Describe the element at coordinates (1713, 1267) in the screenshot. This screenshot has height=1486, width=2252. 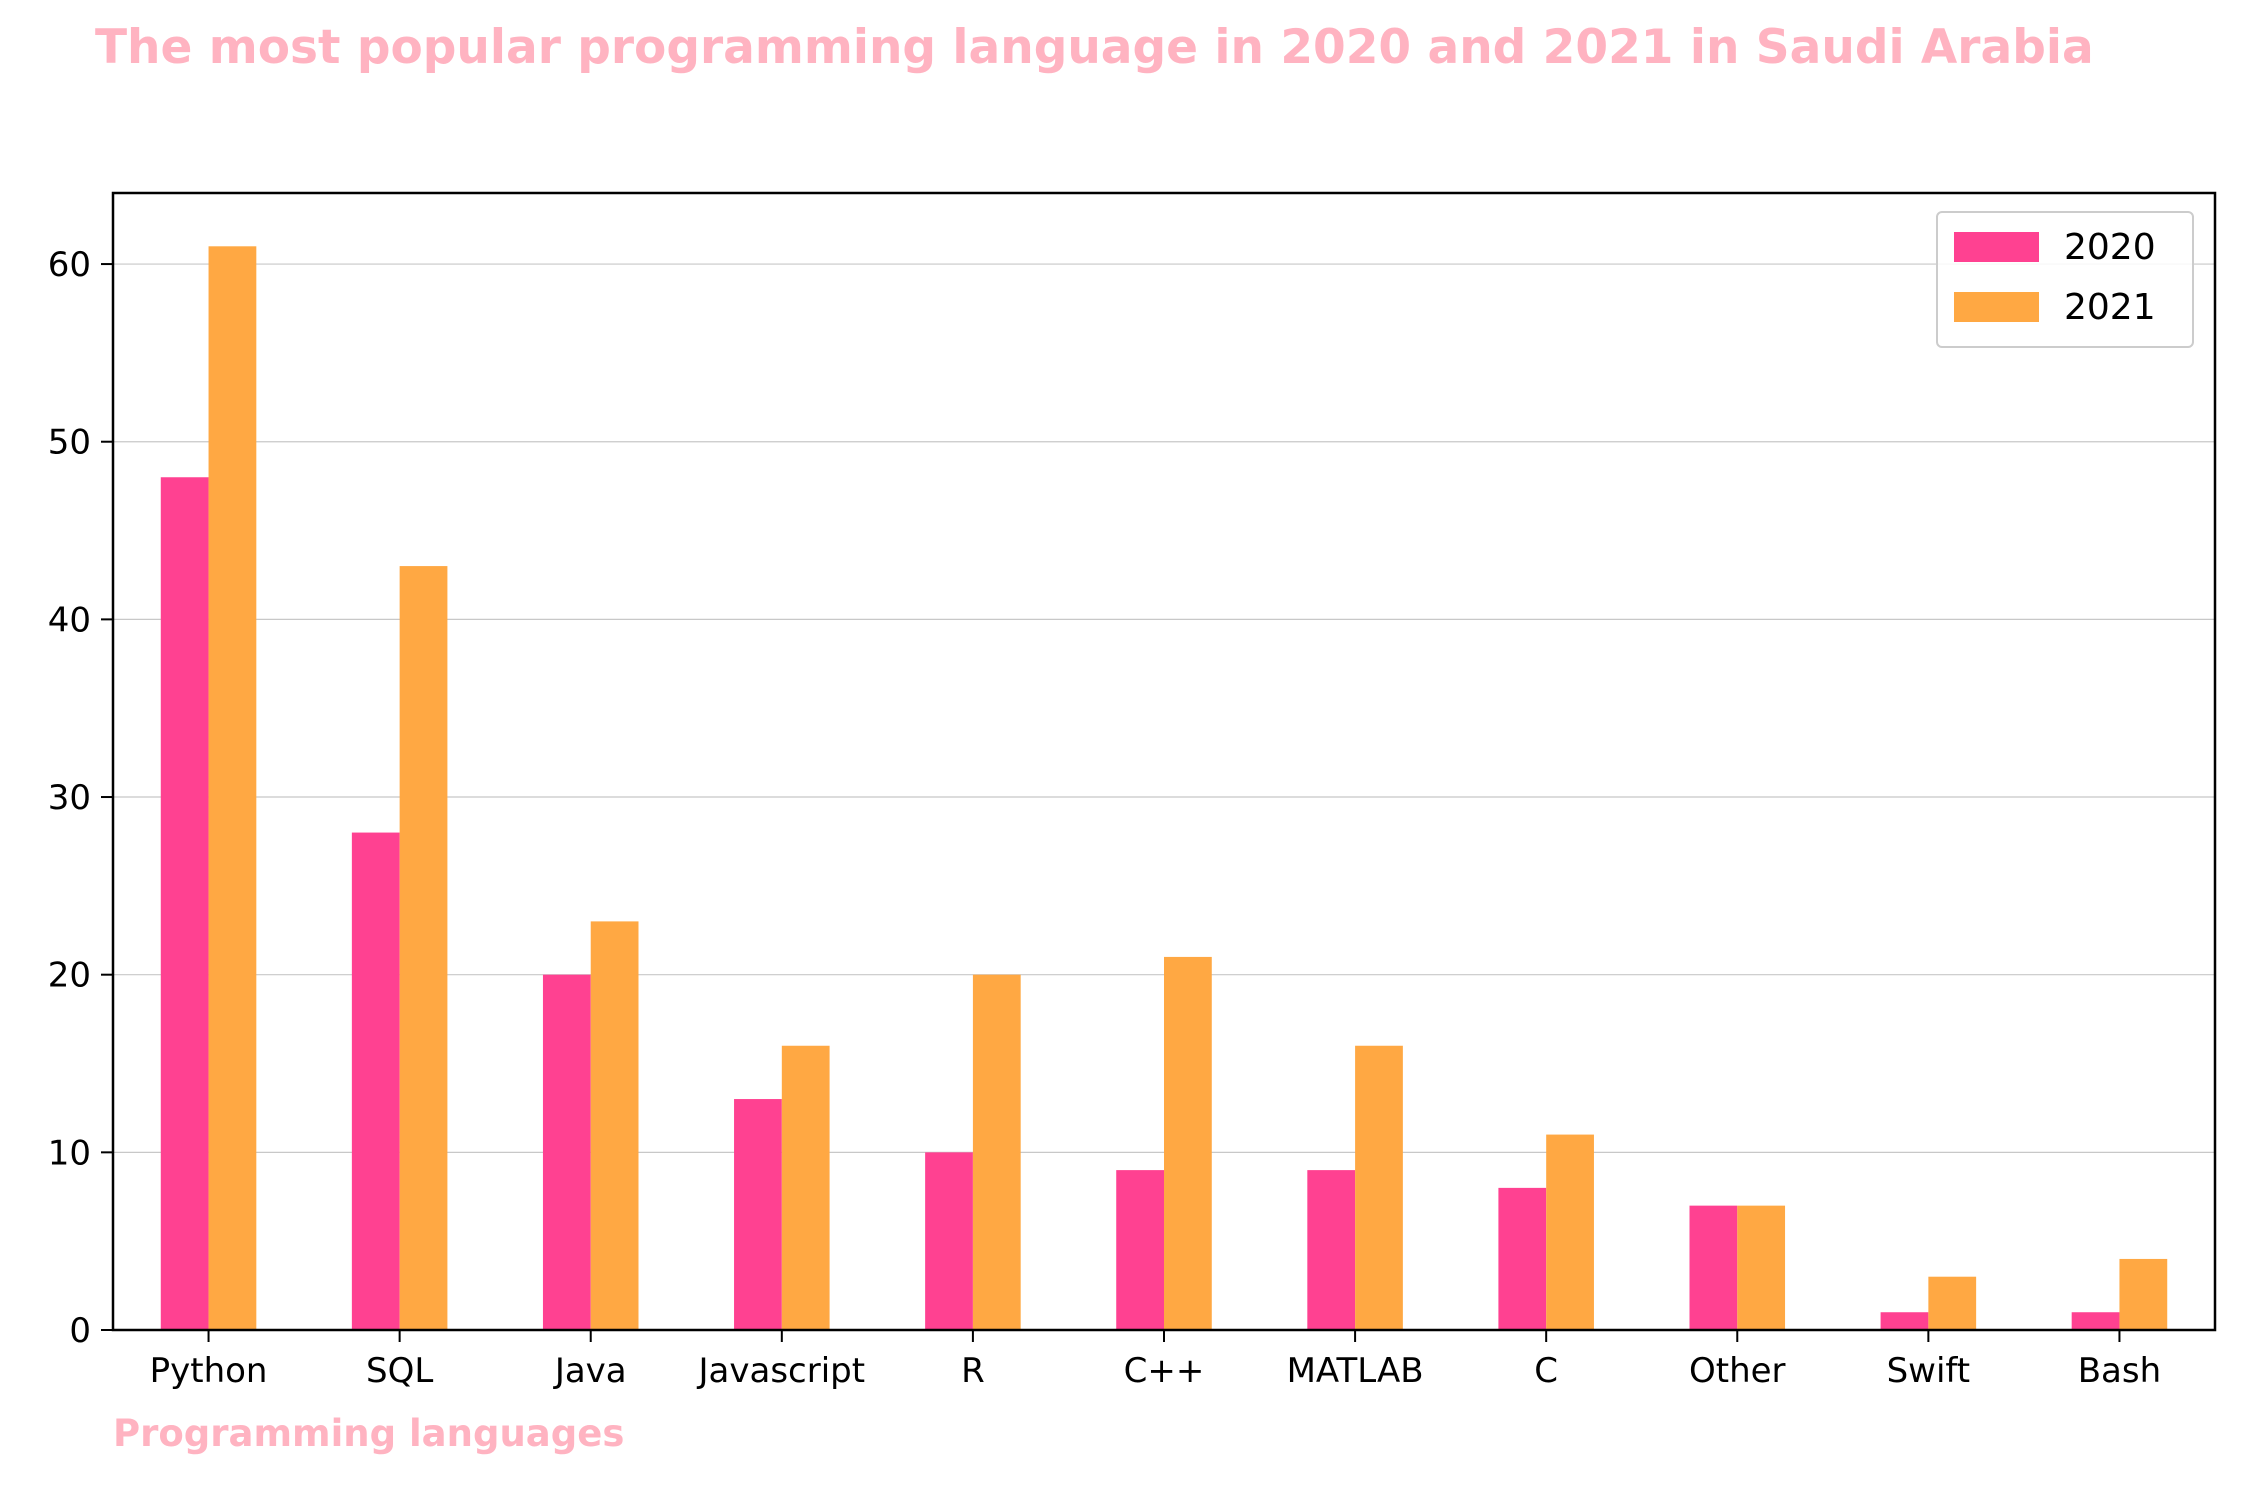
I see `bar-2020-Other` at that location.